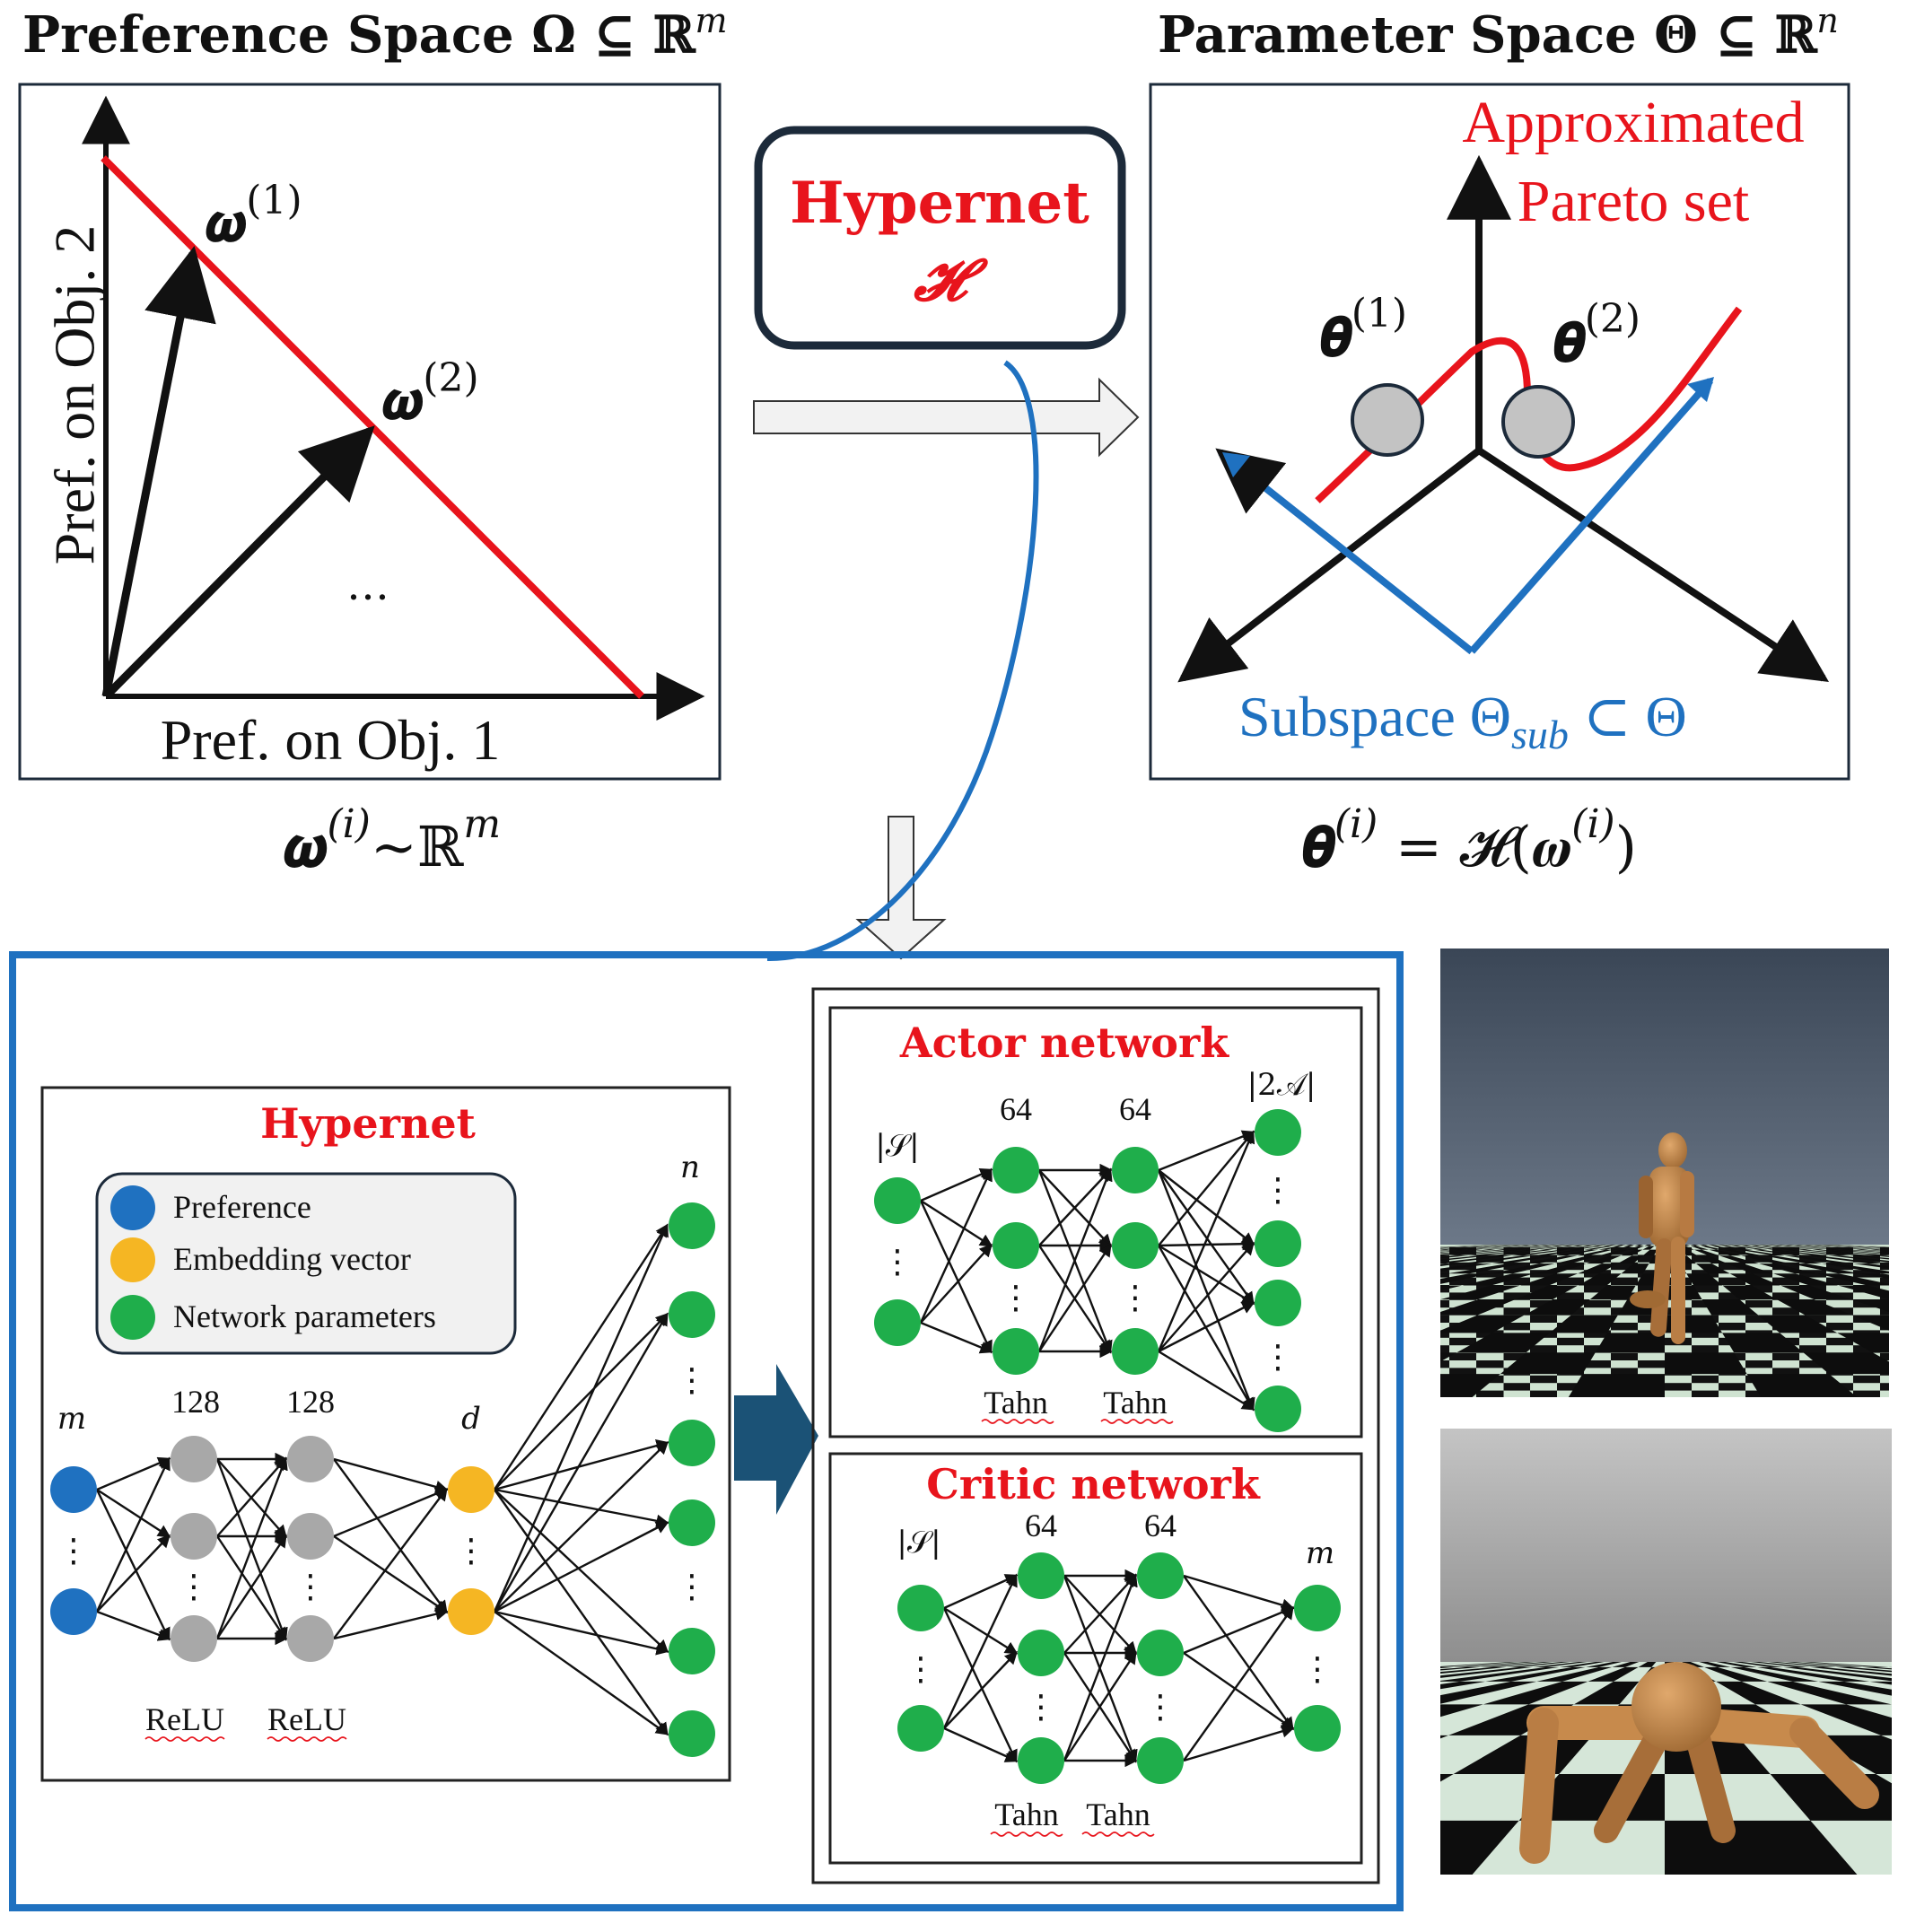 This screenshot has height=1932, width=1907. What do you see at coordinates (242, 1207) in the screenshot?
I see `legend-label-preference: Preference` at bounding box center [242, 1207].